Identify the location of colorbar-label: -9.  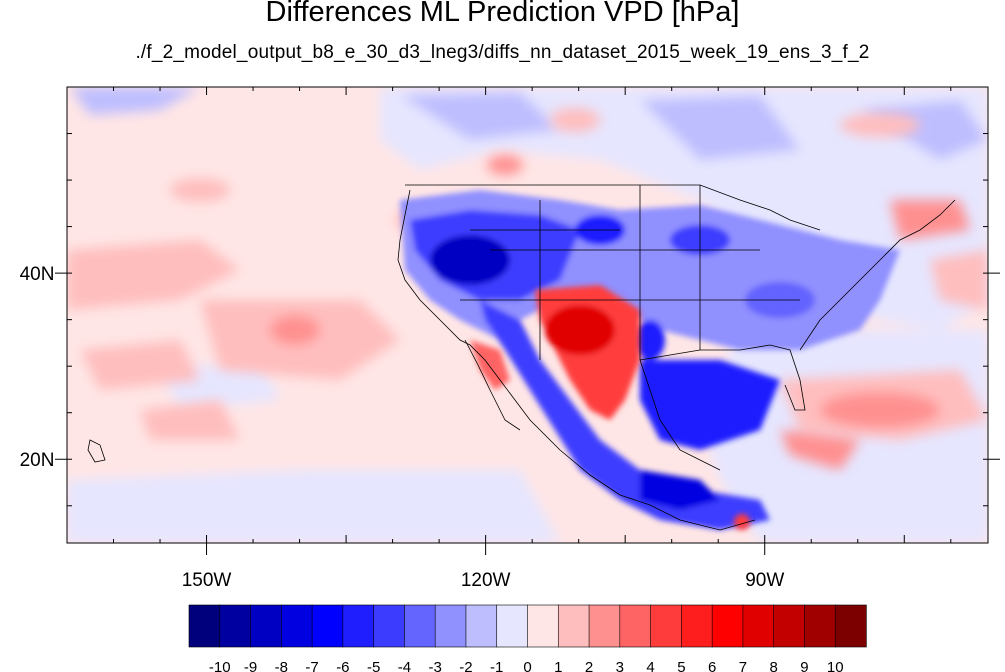
(250, 665).